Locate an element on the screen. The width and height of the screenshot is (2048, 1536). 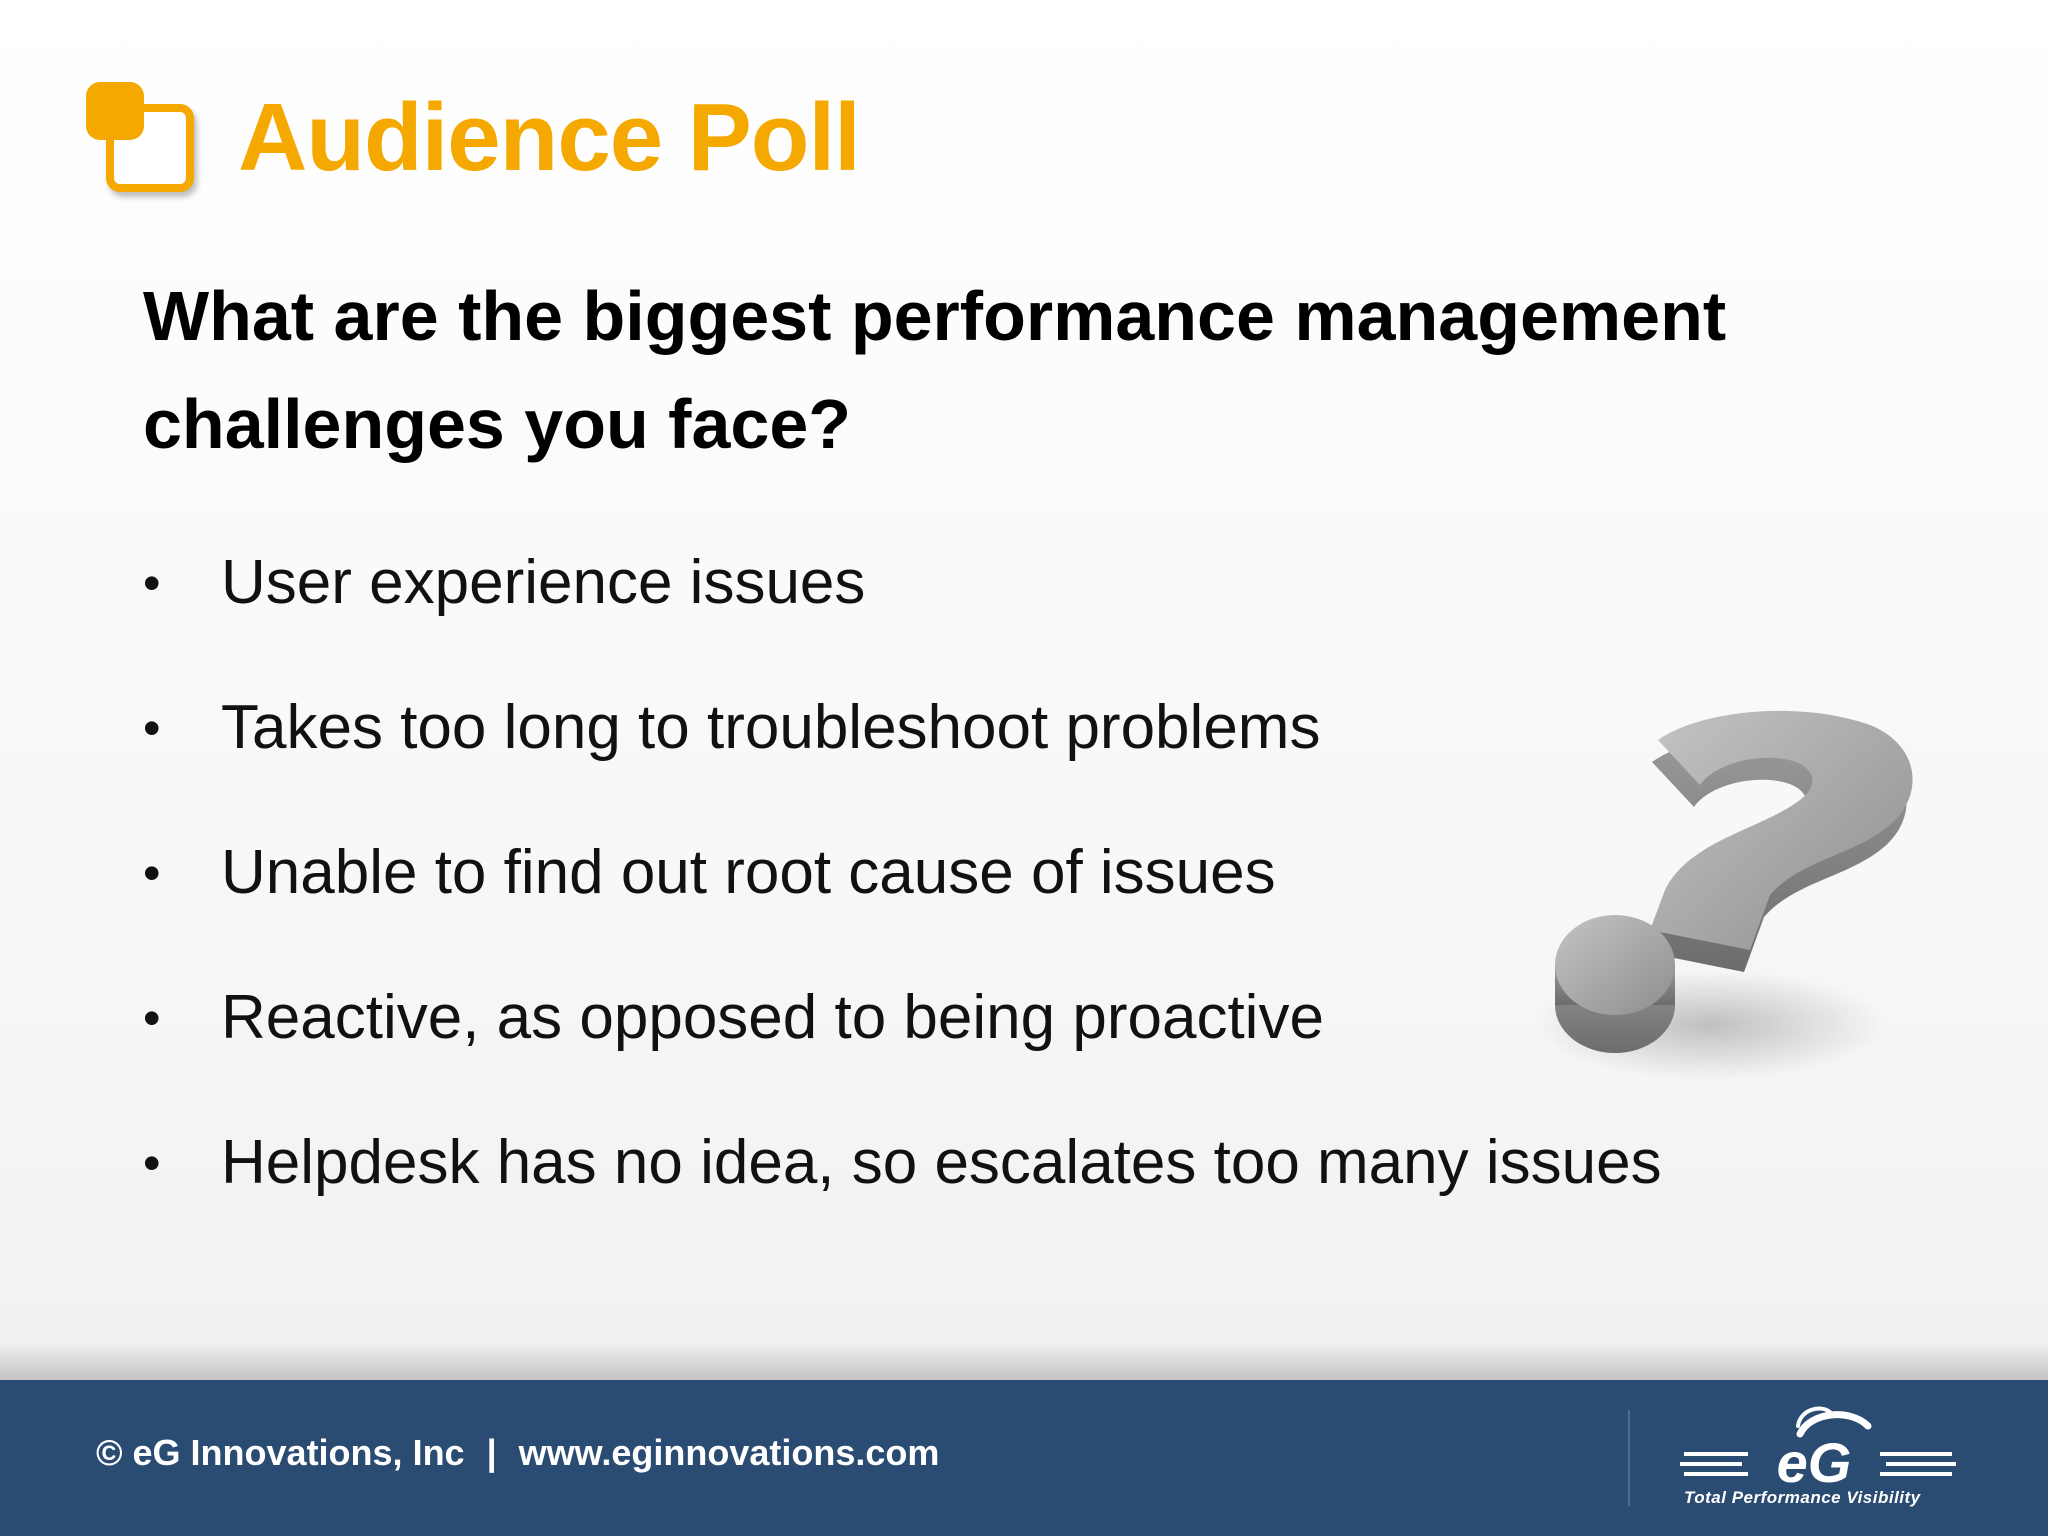
list-item-text: Reactive, as opposed to being proactive is located at coordinates (772, 1017).